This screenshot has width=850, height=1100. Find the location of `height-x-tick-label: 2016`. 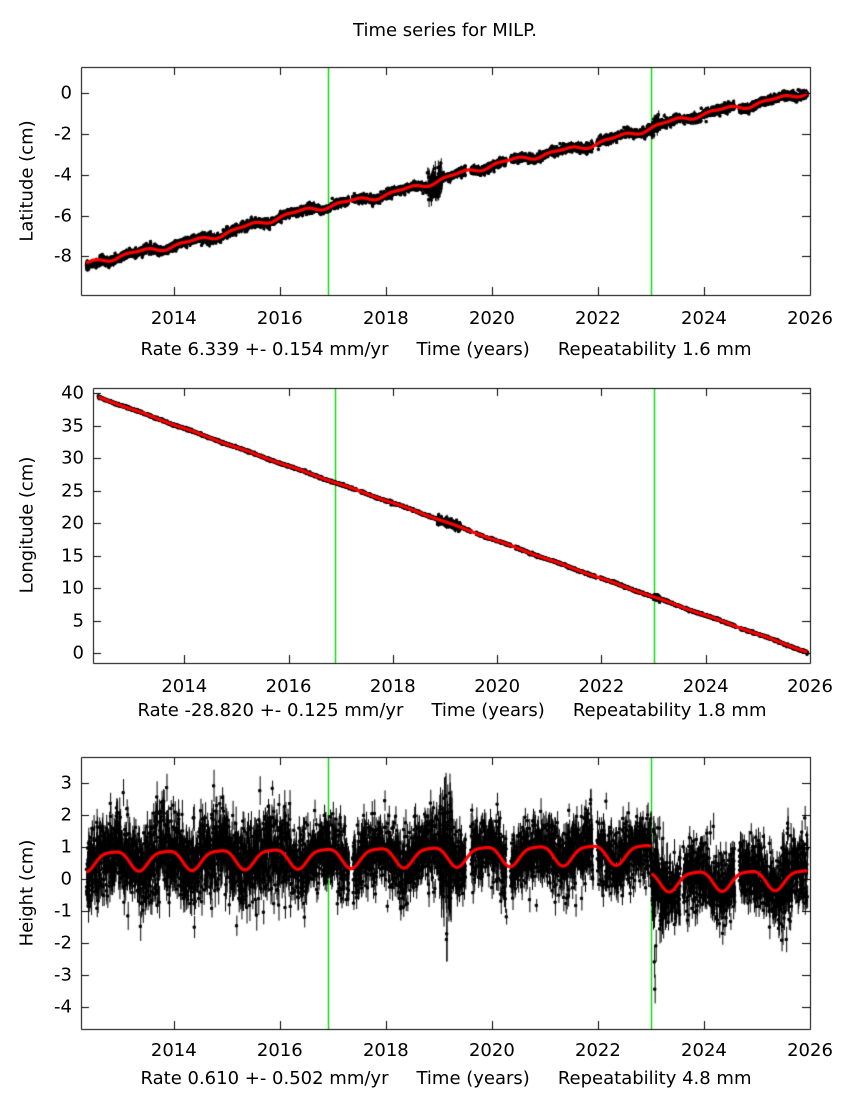

height-x-tick-label: 2016 is located at coordinates (279, 1050).